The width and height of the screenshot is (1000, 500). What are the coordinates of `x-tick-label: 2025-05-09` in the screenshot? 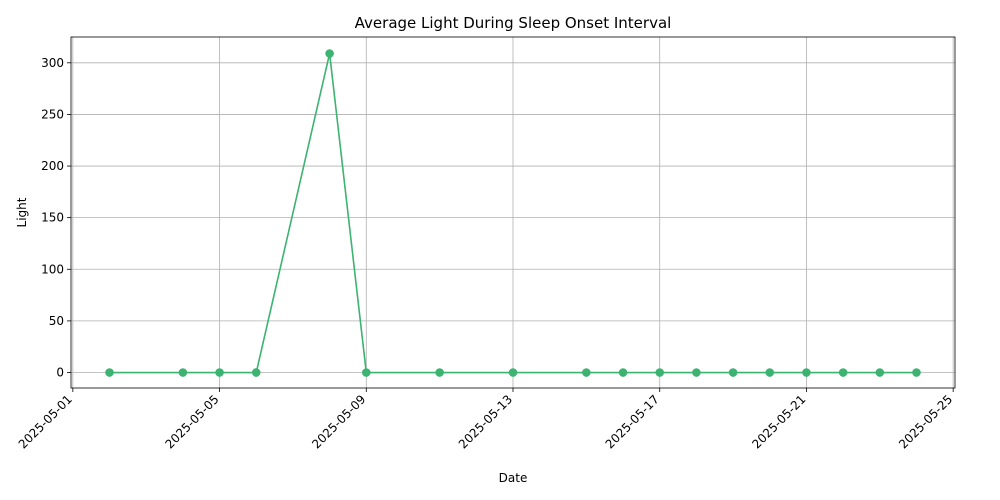 It's located at (338, 421).